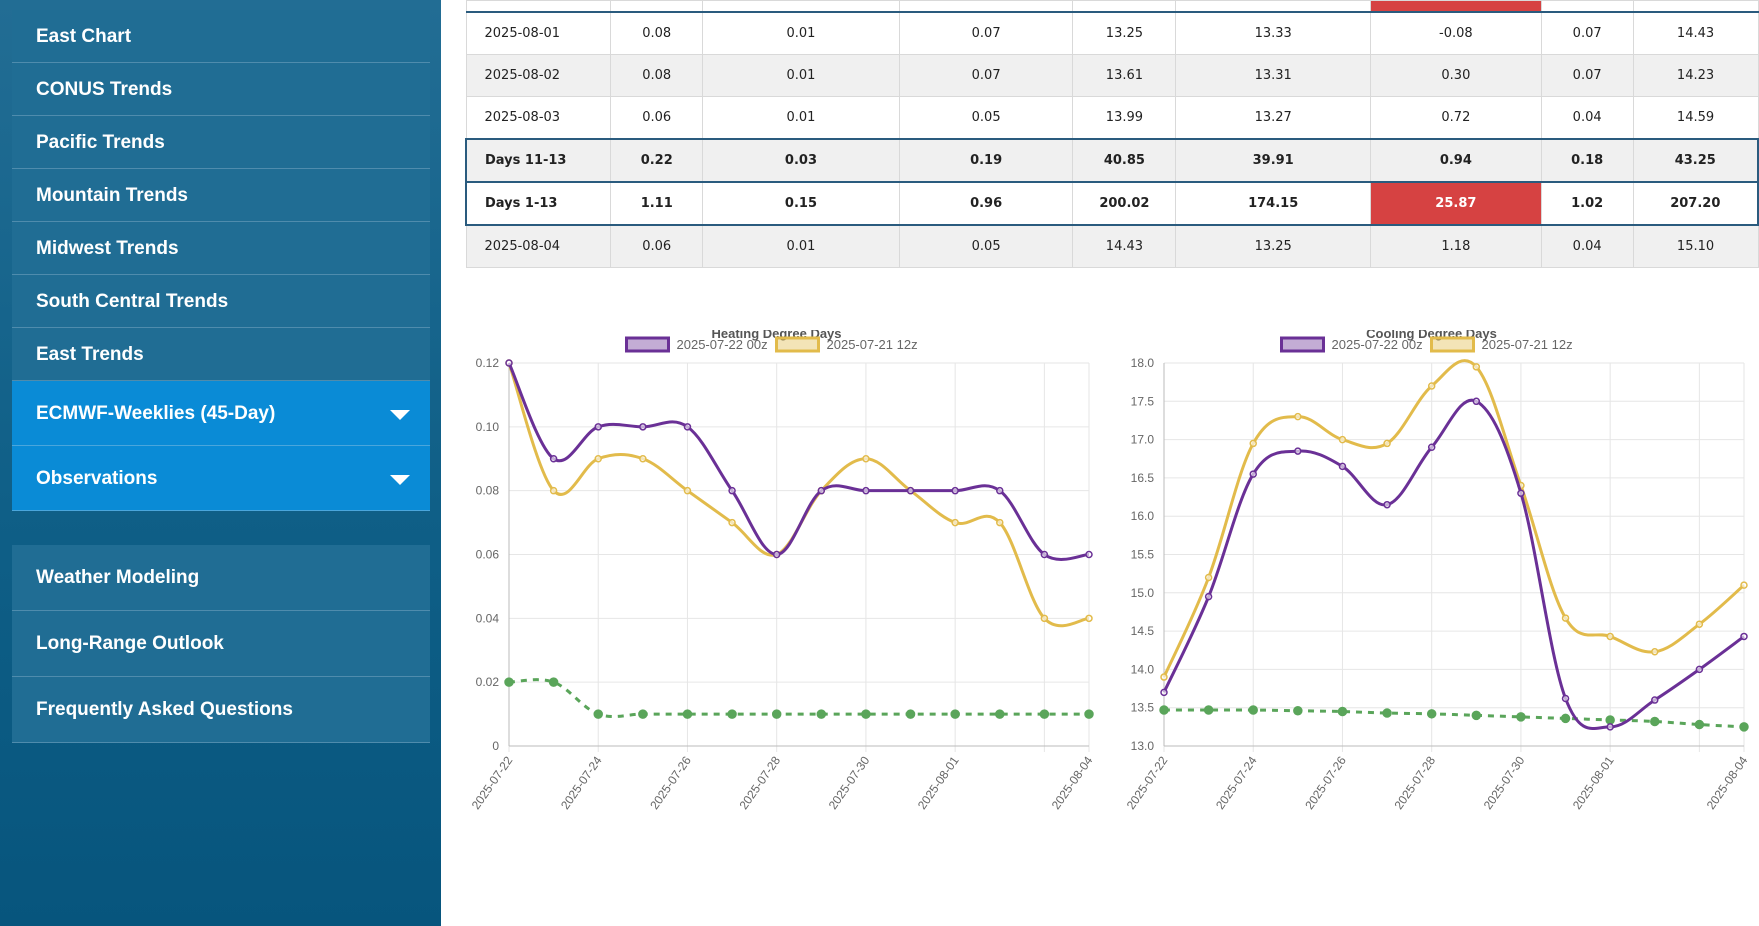 Image resolution: width=1759 pixels, height=926 pixels. Describe the element at coordinates (221, 36) in the screenshot. I see `sidebar-item-east-chart: East Chart` at that location.